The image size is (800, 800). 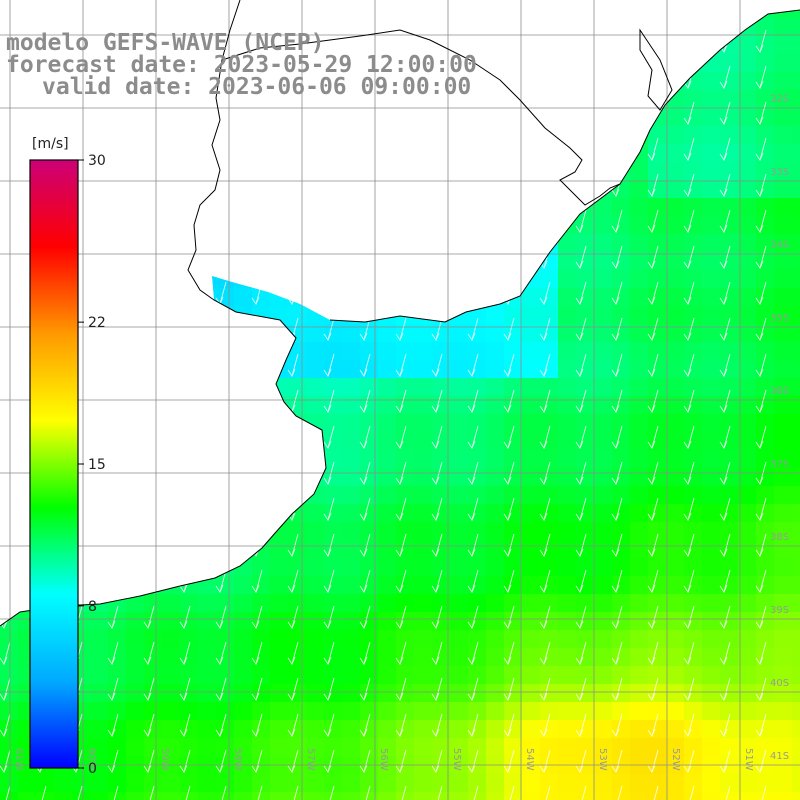 I want to click on colorbar-unit: [m/s], so click(x=50, y=144).